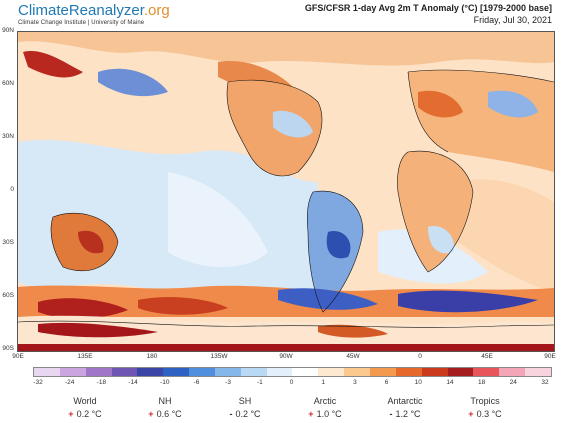 This screenshot has height=423, width=562. What do you see at coordinates (156, 10) in the screenshot?
I see `brand-name-tld: .org` at bounding box center [156, 10].